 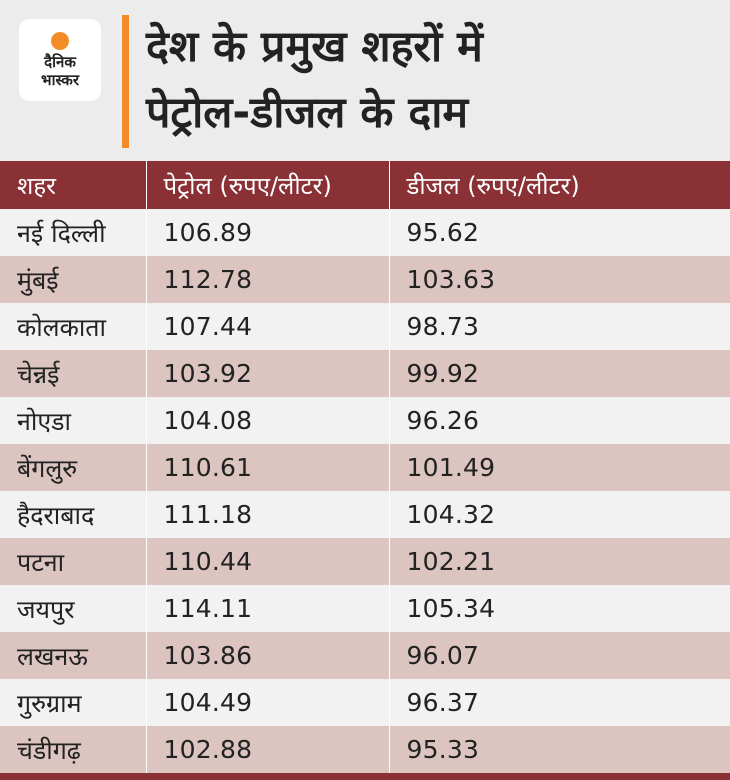 What do you see at coordinates (559, 420) in the screenshot?
I see `diesel-price-cell: 96.26` at bounding box center [559, 420].